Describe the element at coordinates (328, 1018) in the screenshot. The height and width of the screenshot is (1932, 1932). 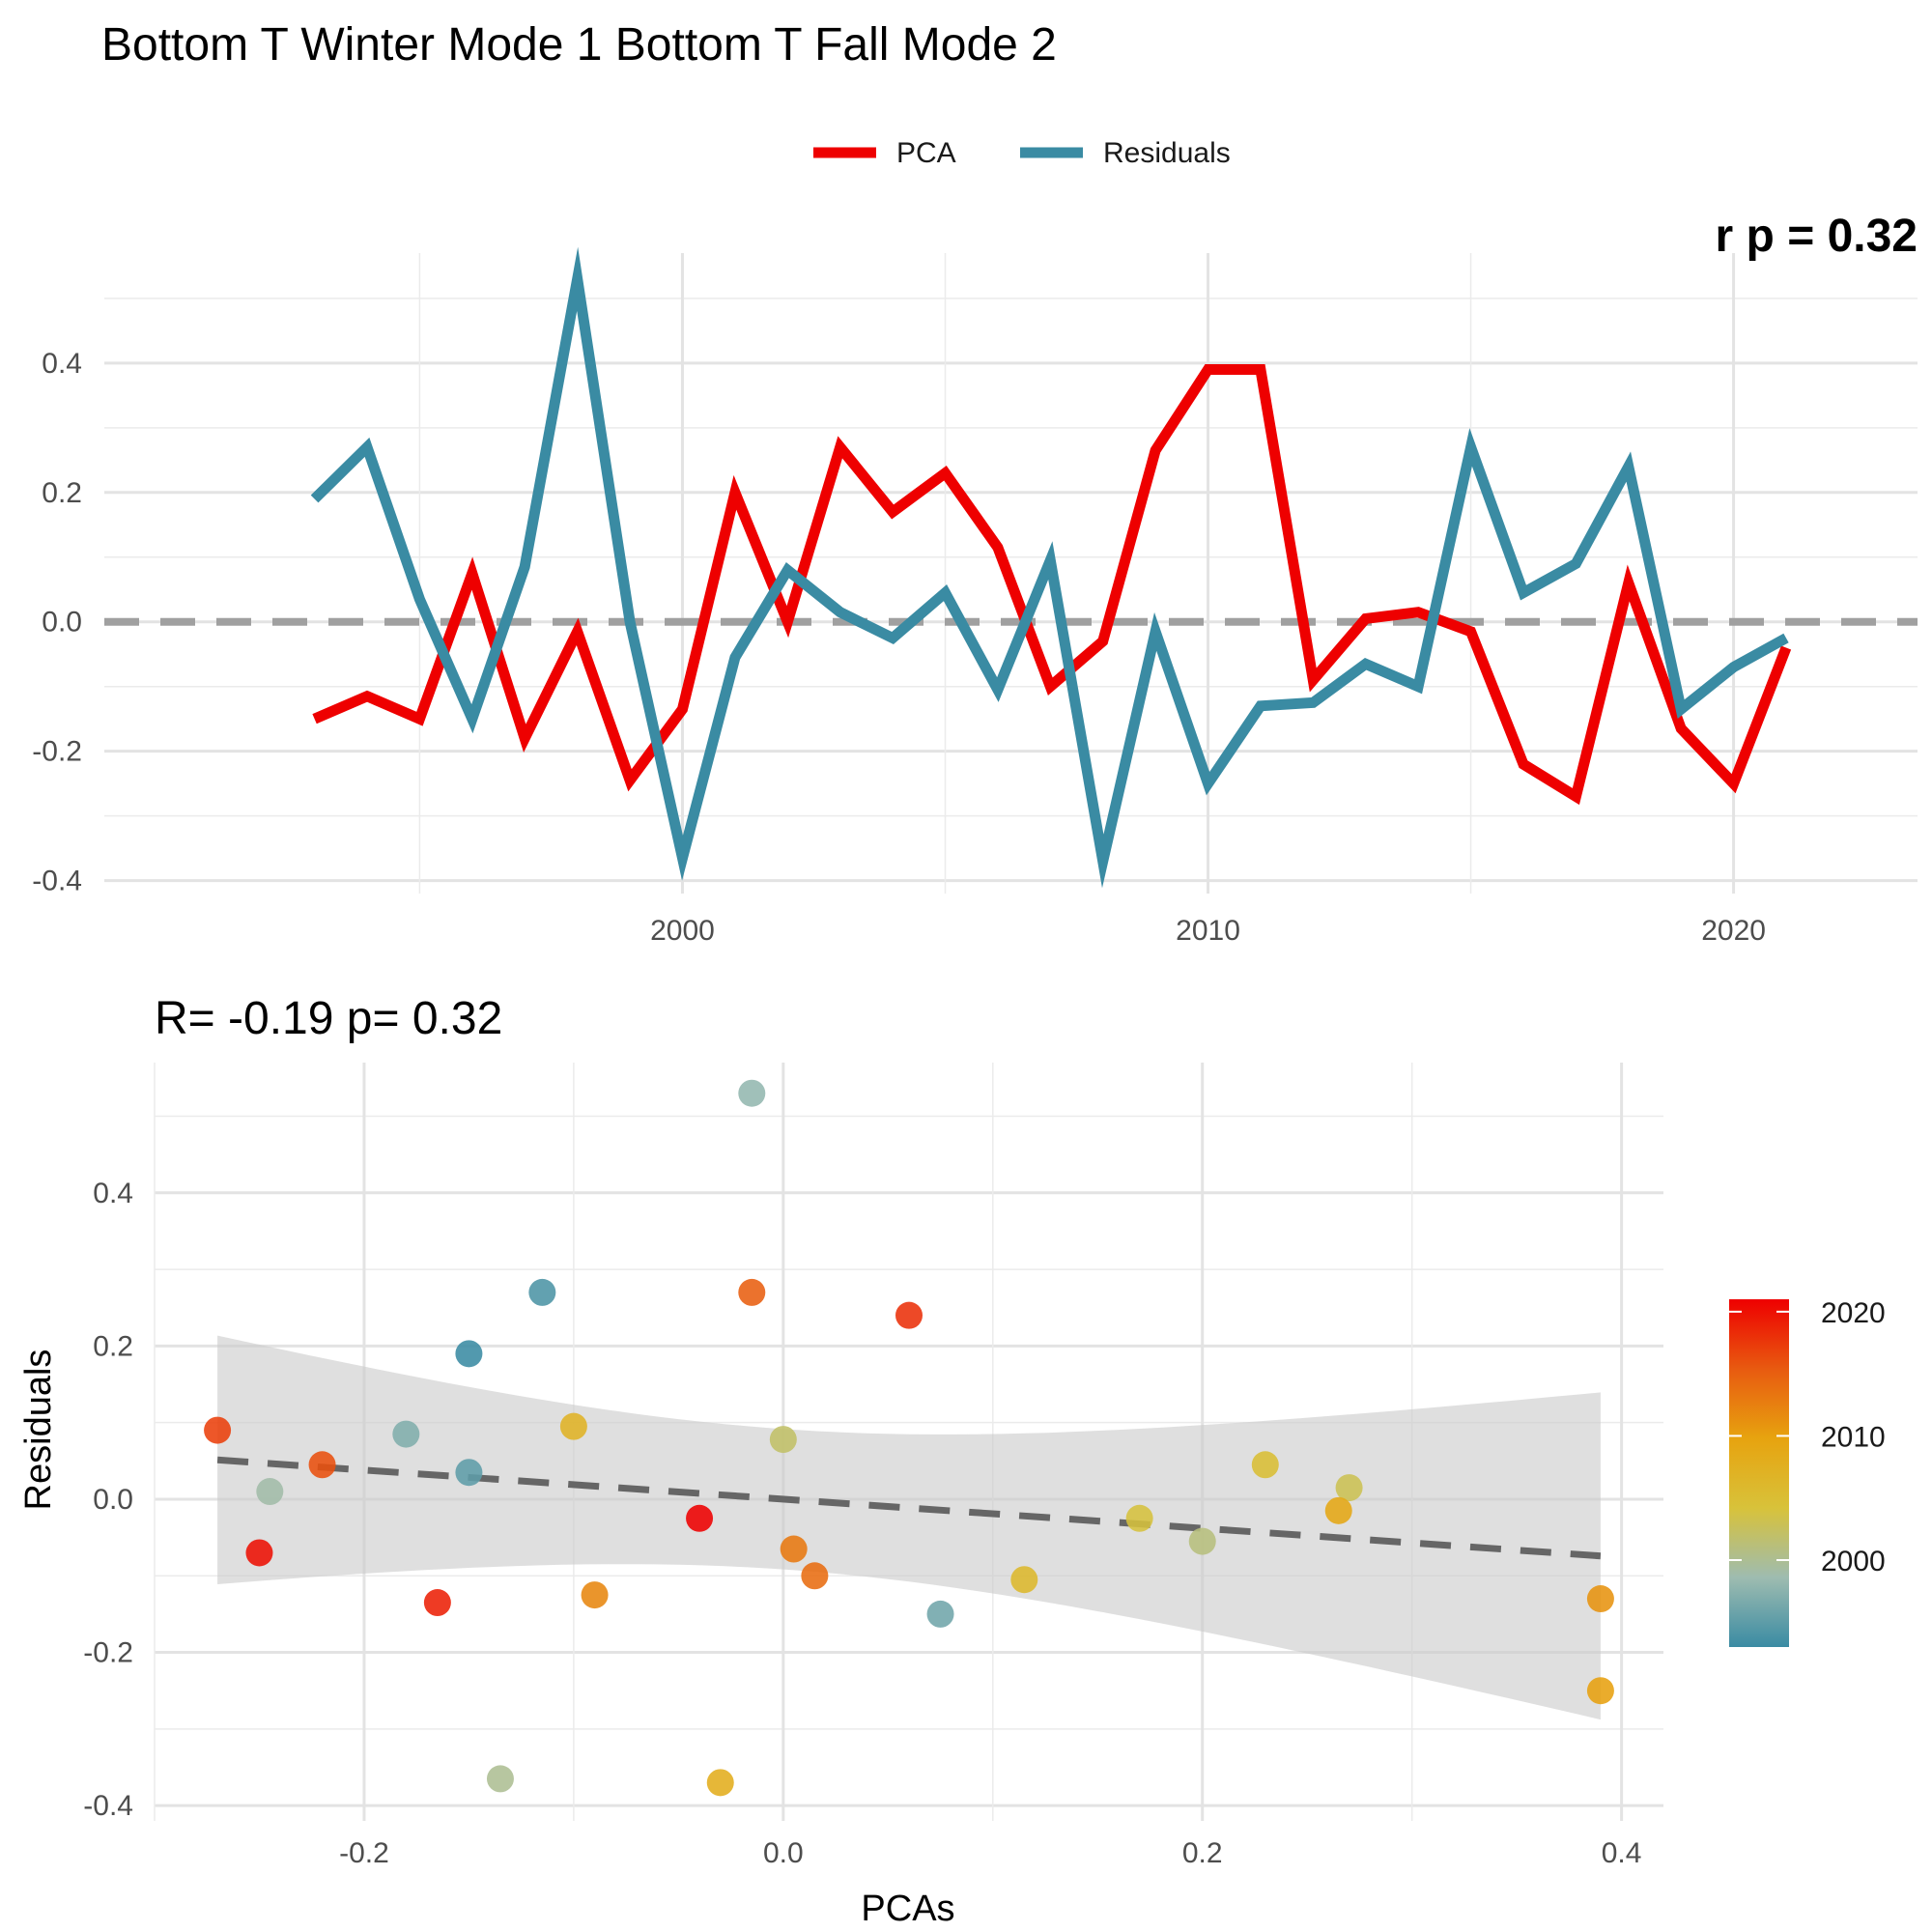
I see `scatter-title: R= -0.19 p= 0.32` at that location.